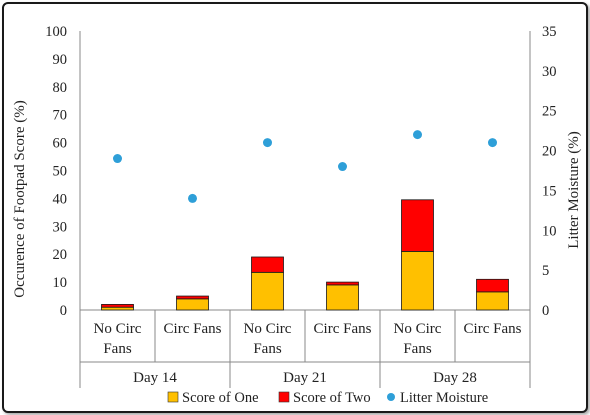 The height and width of the screenshot is (415, 590). I want to click on right-tick-label: 5, so click(545, 271).